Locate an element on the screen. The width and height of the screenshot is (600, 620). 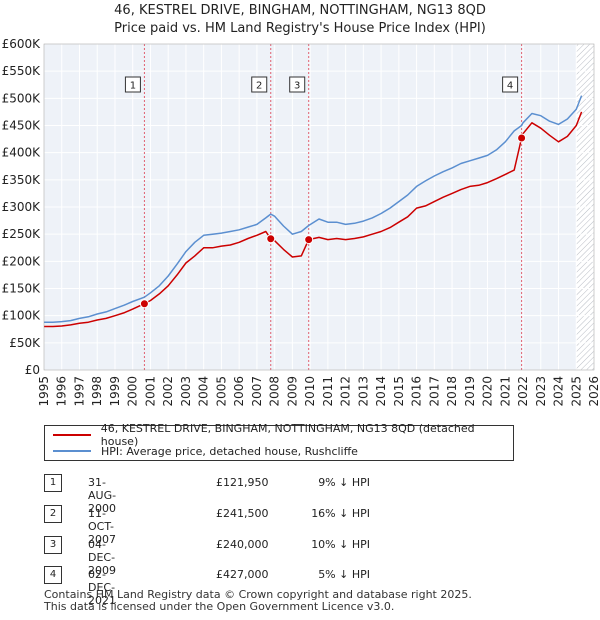
y-tick-label: £100K is located at coordinates (22, 316).